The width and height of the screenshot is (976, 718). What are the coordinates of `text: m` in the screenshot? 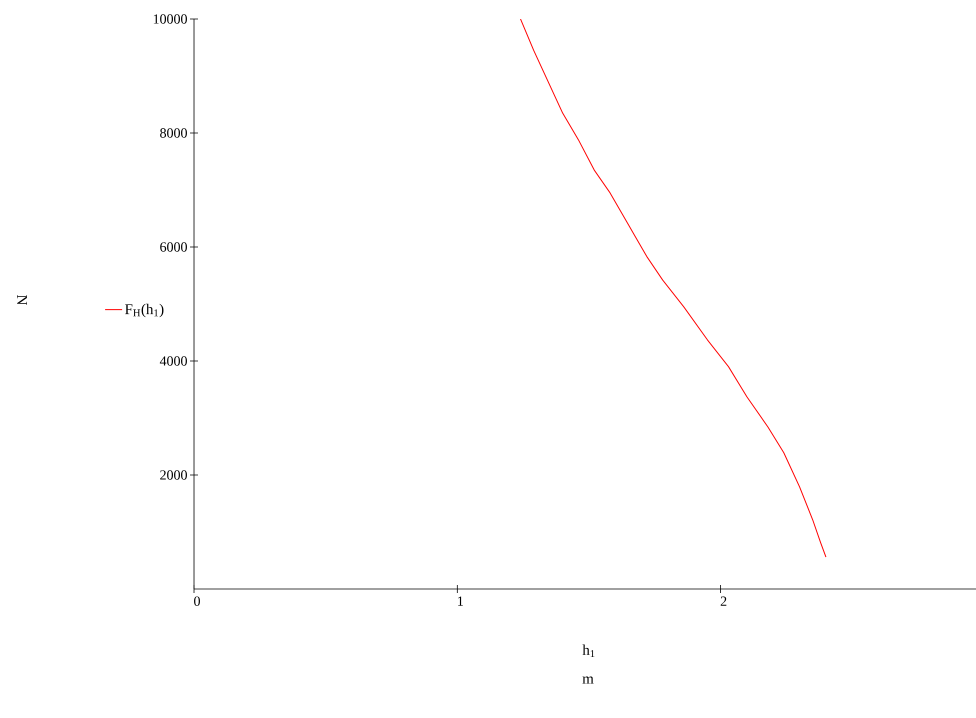 It's located at (588, 680).